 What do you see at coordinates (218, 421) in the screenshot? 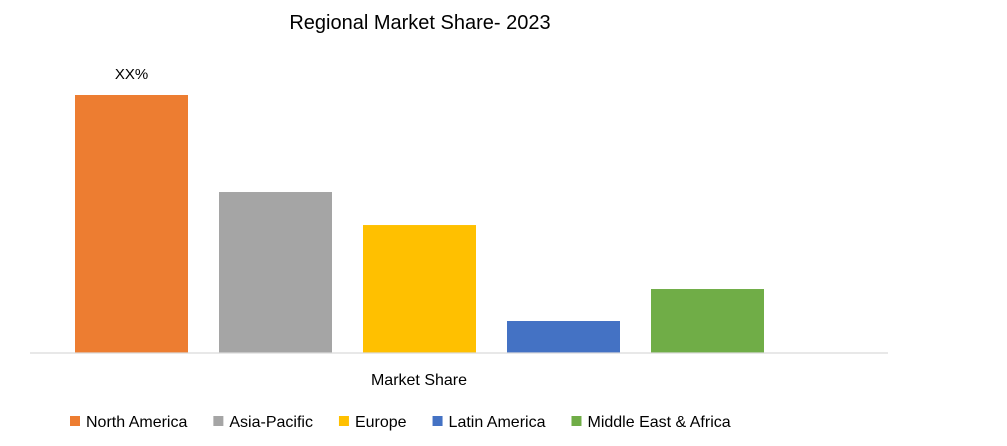
I see `legend-swatch-asia-pacific` at bounding box center [218, 421].